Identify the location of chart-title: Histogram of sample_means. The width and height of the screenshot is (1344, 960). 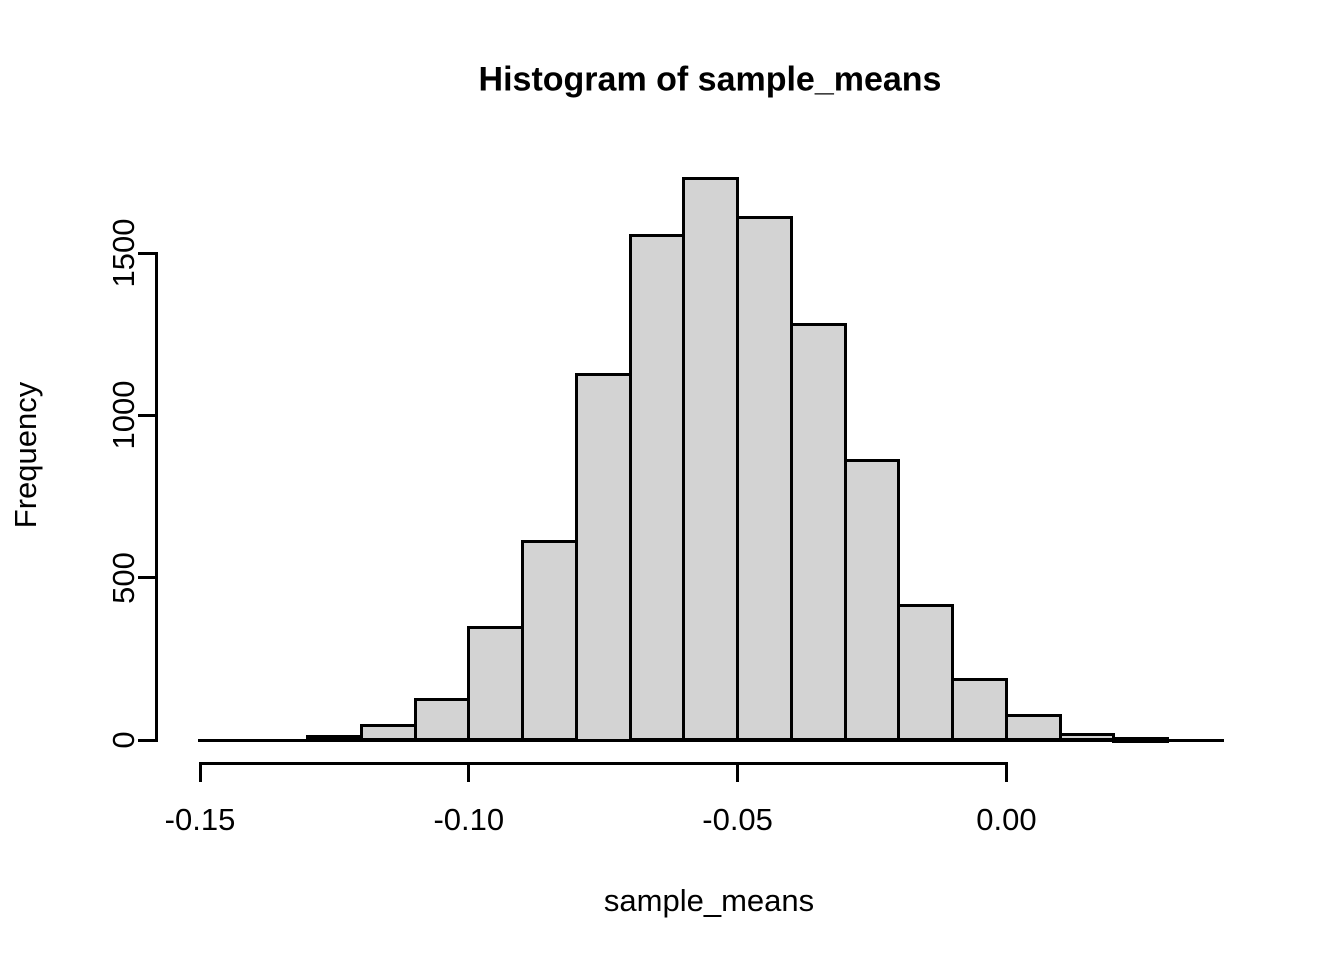
(710, 79).